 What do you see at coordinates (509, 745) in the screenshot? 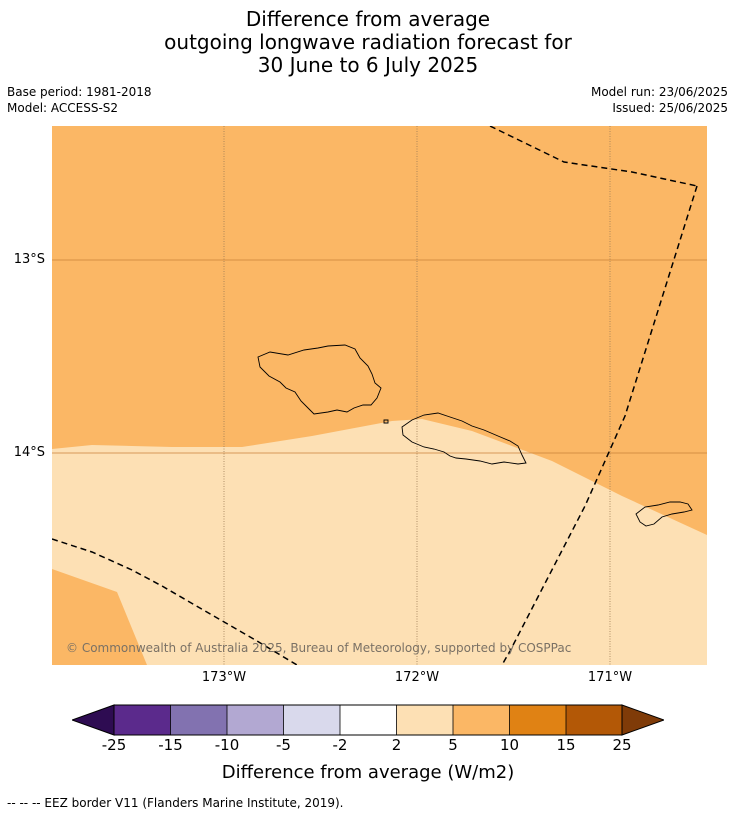
I see `colorbar-tick: 10` at bounding box center [509, 745].